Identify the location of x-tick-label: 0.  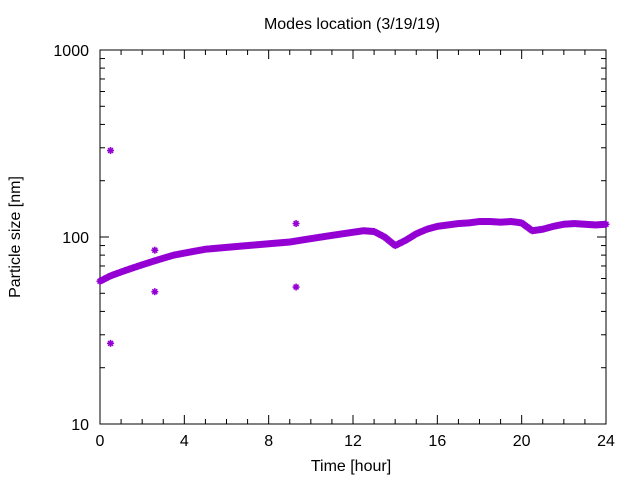
(100, 441).